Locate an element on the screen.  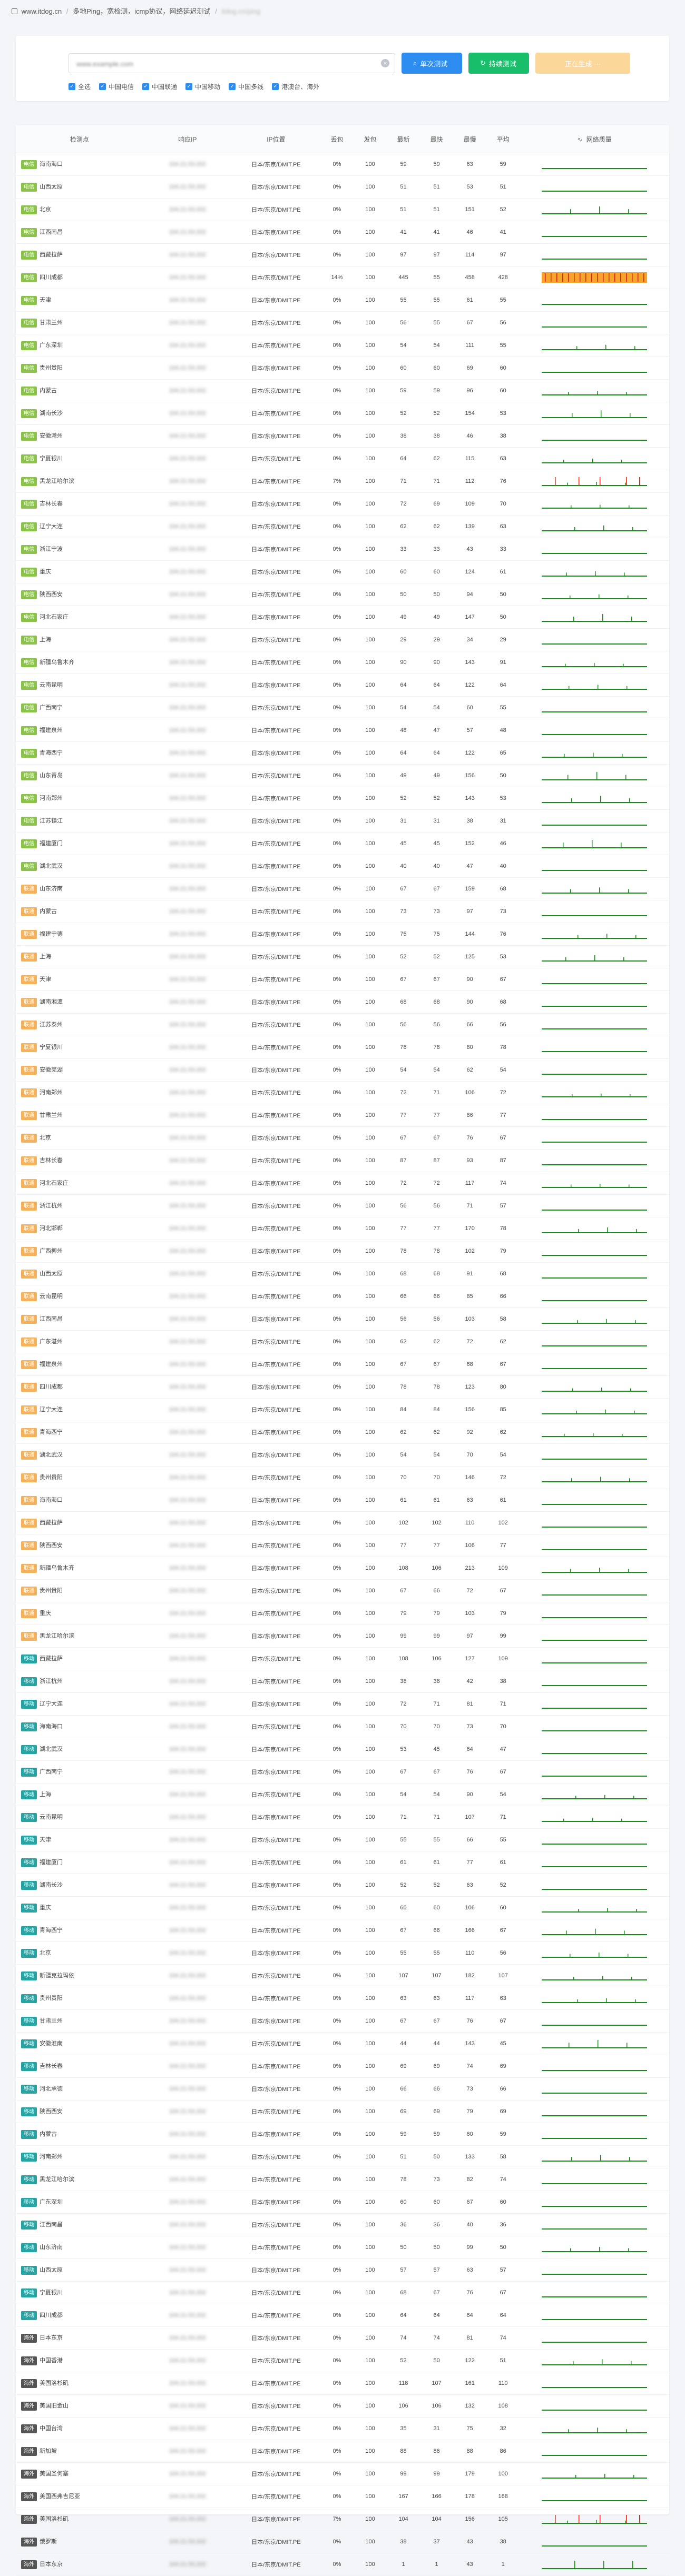
packet-loss-mark is located at coordinates (591, 277).